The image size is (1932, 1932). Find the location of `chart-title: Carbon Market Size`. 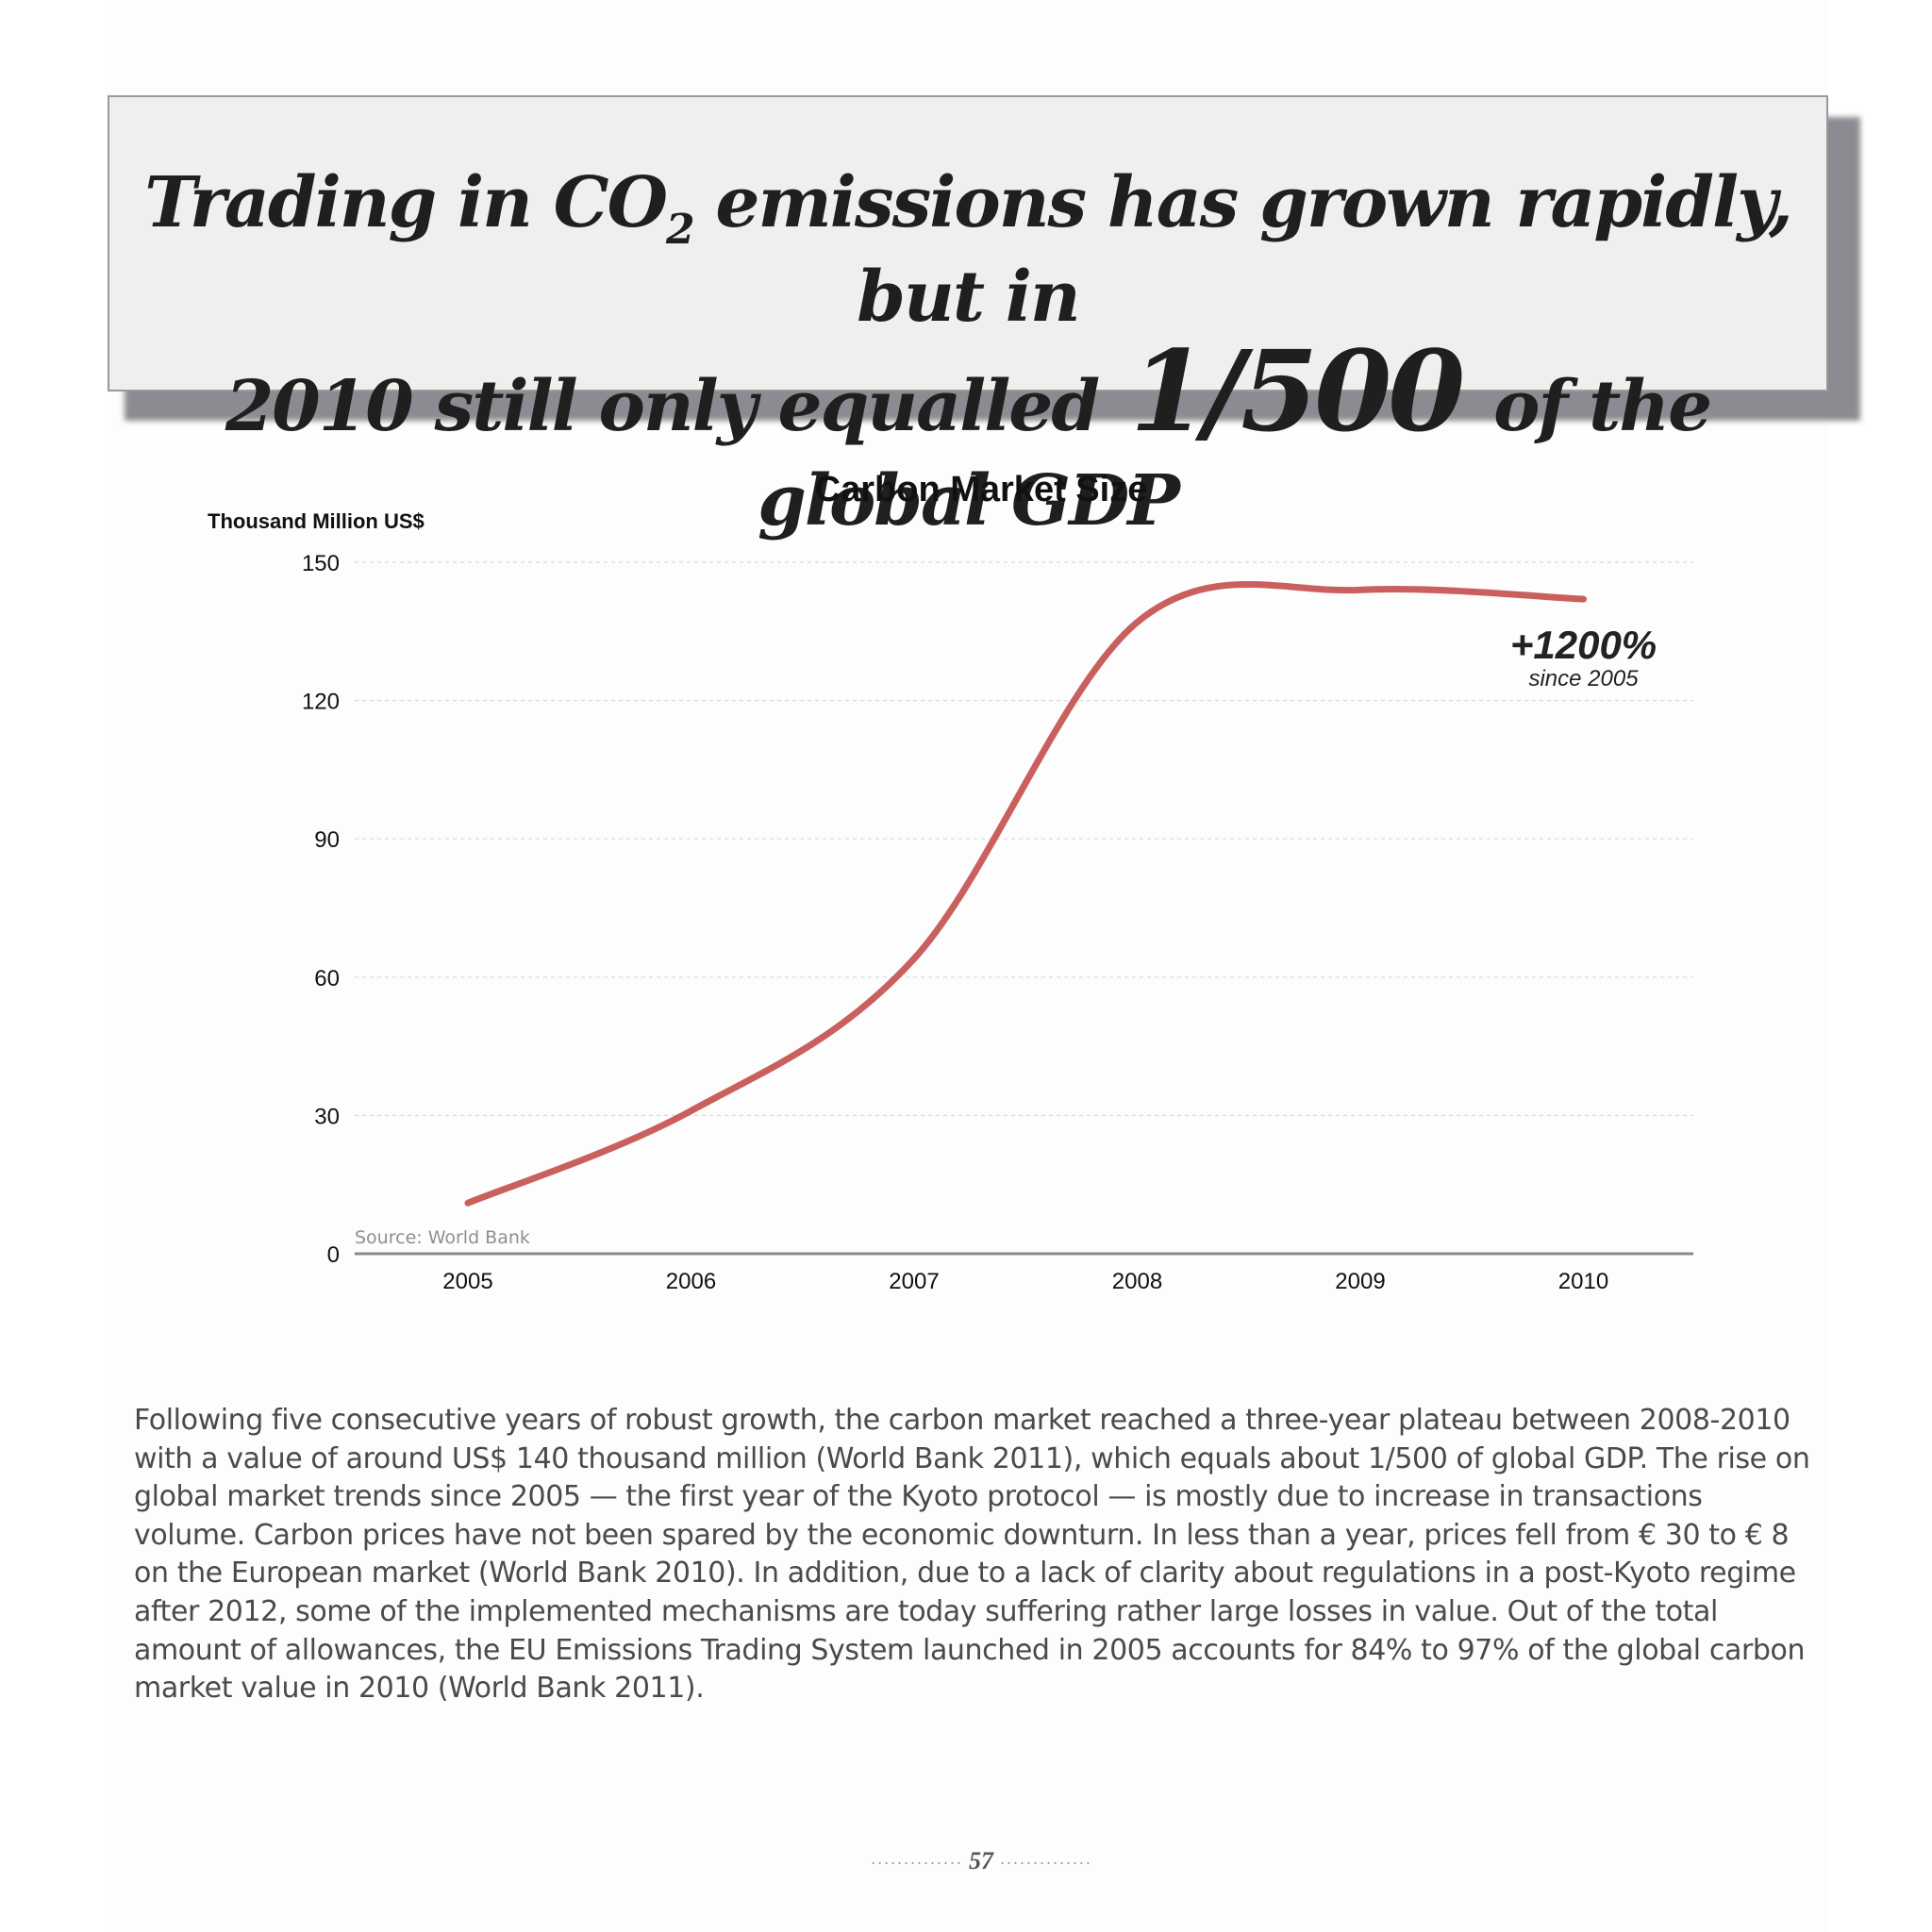

chart-title: Carbon Market Size is located at coordinates (981, 490).